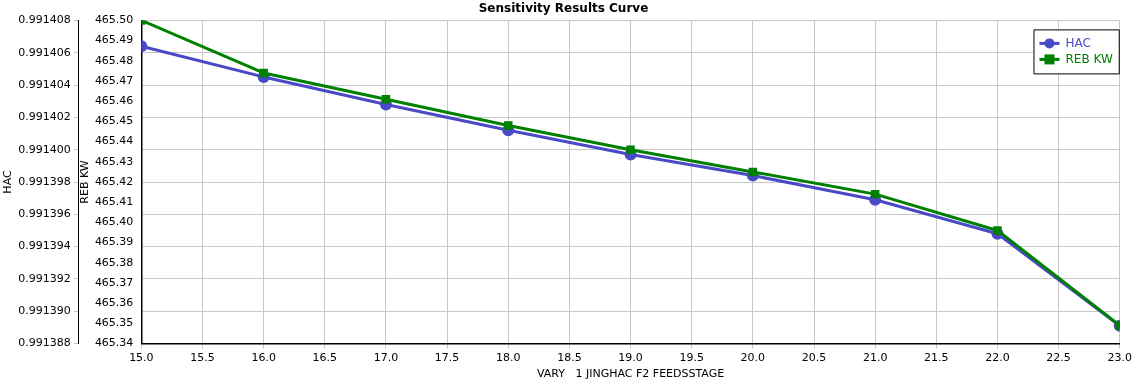 The width and height of the screenshot is (1135, 385). I want to click on x-tick-label: 23.0, so click(1119, 358).